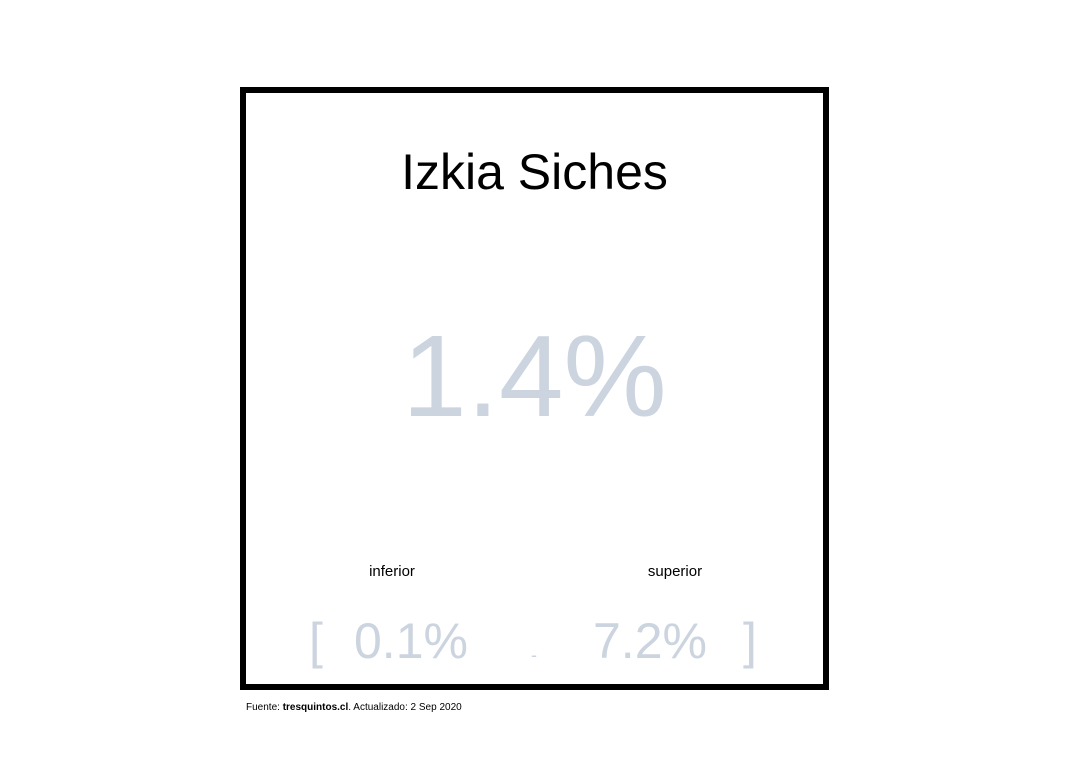 Image resolution: width=1068 pixels, height=776 pixels. What do you see at coordinates (534, 376) in the screenshot?
I see `estimate-value: 1.4%` at bounding box center [534, 376].